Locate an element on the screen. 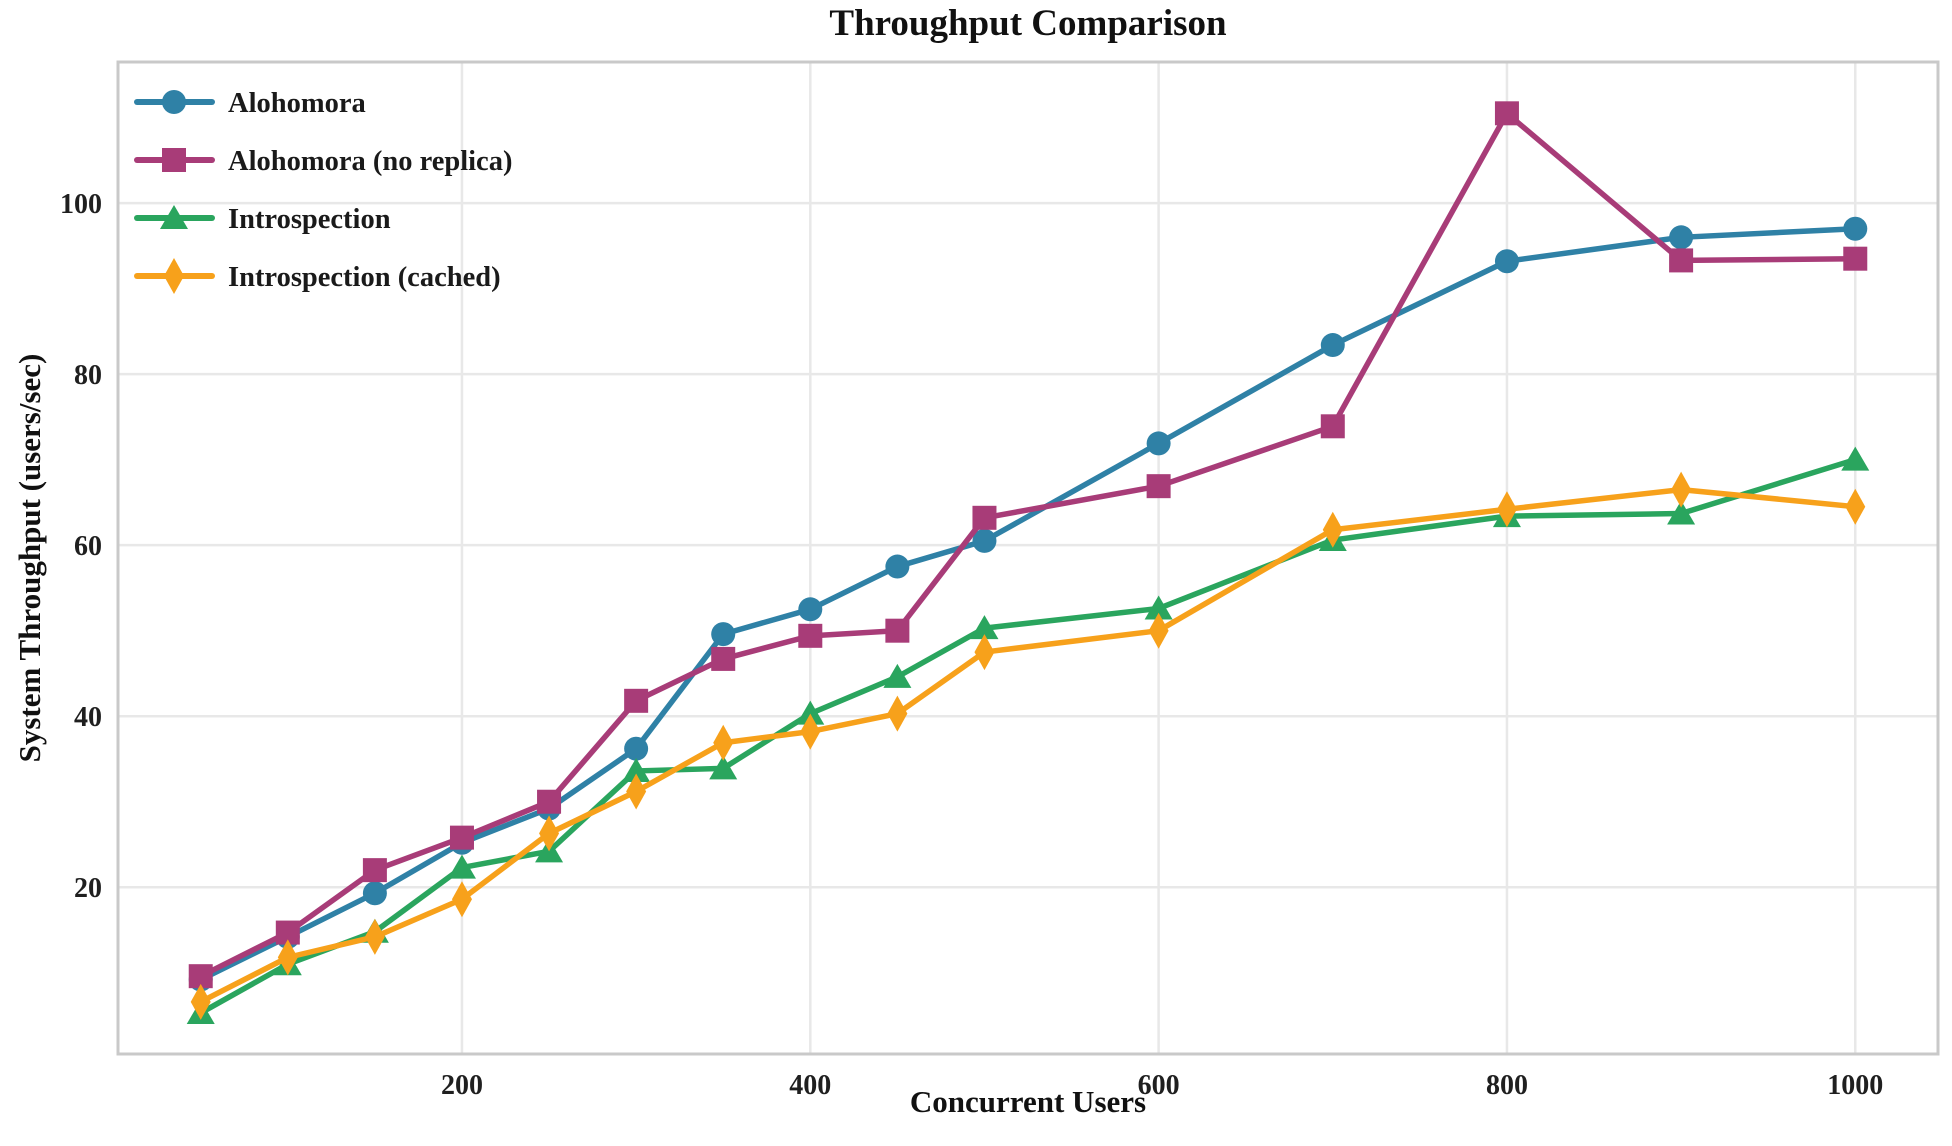  y-tick-label-20: 20 is located at coordinates (88, 888).